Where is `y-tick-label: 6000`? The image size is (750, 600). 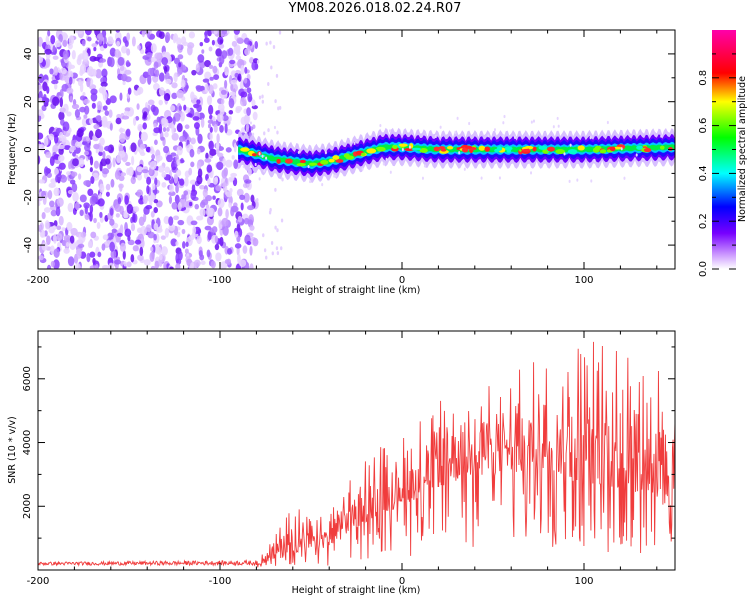 y-tick-label: 6000 is located at coordinates (27, 378).